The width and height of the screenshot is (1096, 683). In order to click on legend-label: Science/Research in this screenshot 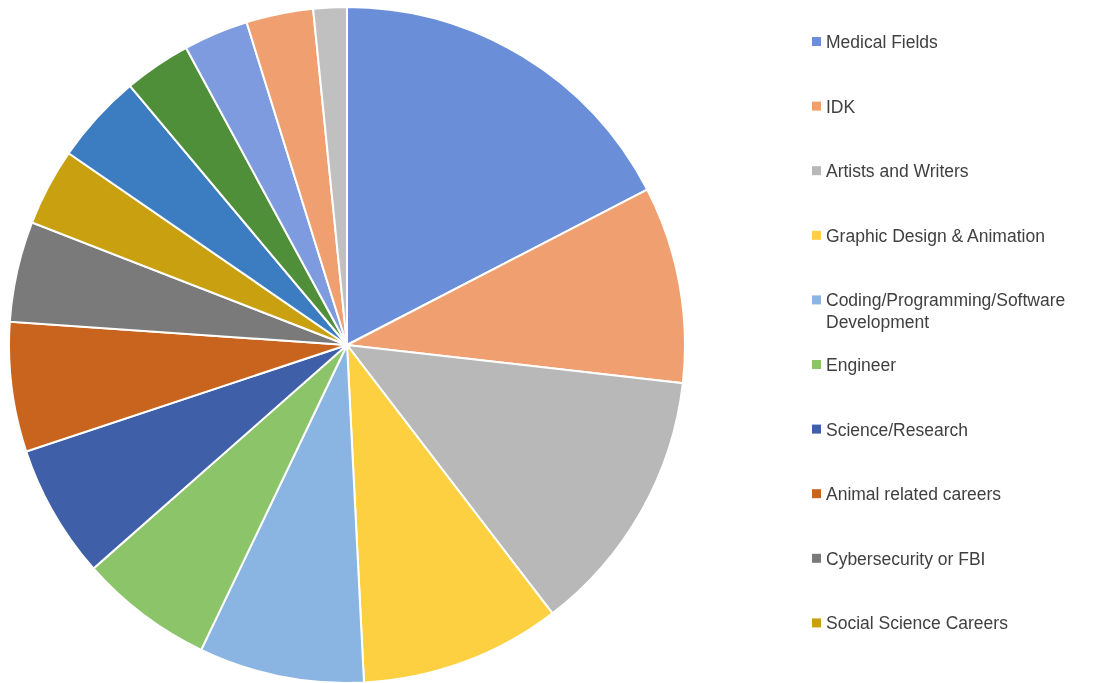, I will do `click(897, 429)`.